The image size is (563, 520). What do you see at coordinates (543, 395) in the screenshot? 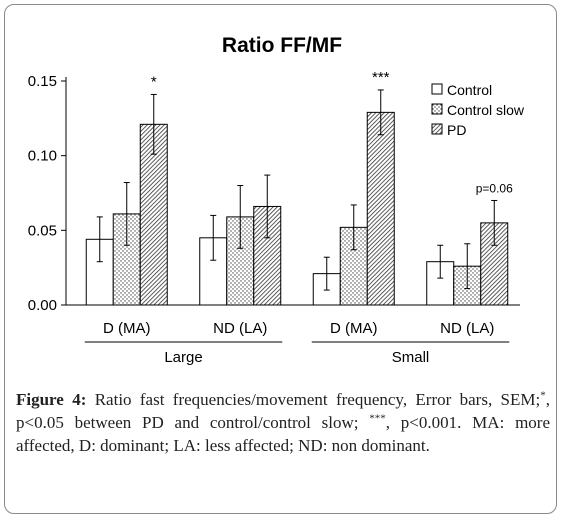
I see `caption-sup-1: *` at bounding box center [543, 395].